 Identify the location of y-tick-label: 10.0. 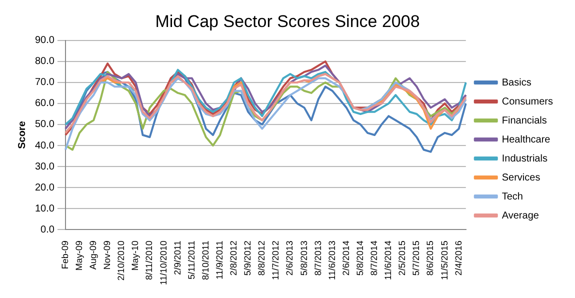
(44, 208).